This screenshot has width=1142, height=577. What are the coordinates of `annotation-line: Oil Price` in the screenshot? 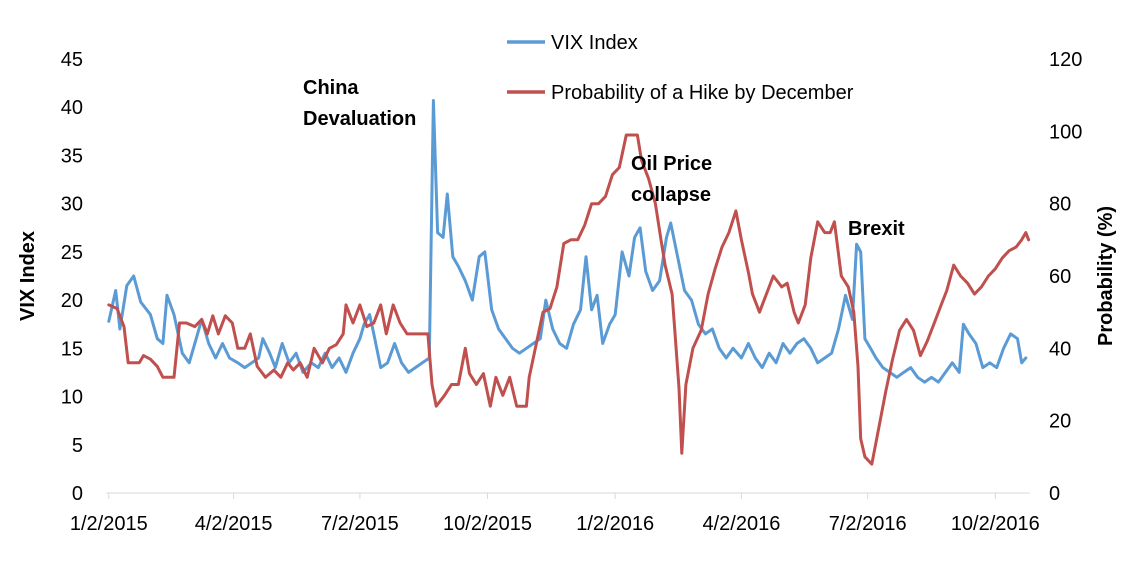 It's located at (671, 164).